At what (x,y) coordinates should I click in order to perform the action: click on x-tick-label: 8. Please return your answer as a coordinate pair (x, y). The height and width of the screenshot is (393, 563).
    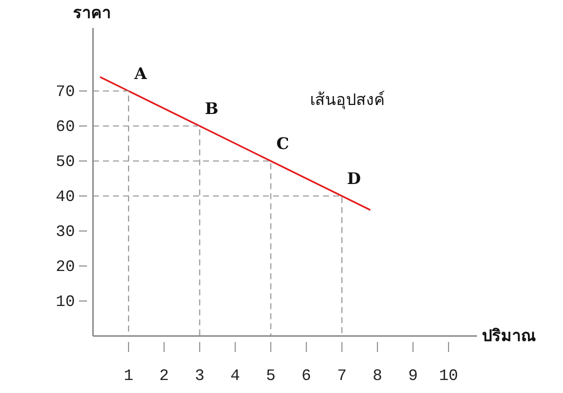
    Looking at the image, I should click on (377, 376).